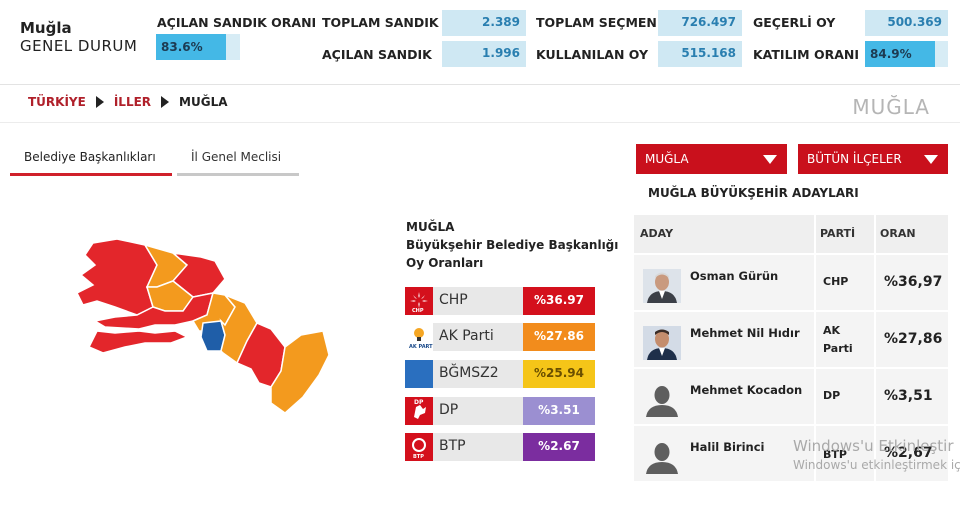 Image resolution: width=960 pixels, height=505 pixels. What do you see at coordinates (484, 23) in the screenshot?
I see `total-boxes-value: 2.389` at bounding box center [484, 23].